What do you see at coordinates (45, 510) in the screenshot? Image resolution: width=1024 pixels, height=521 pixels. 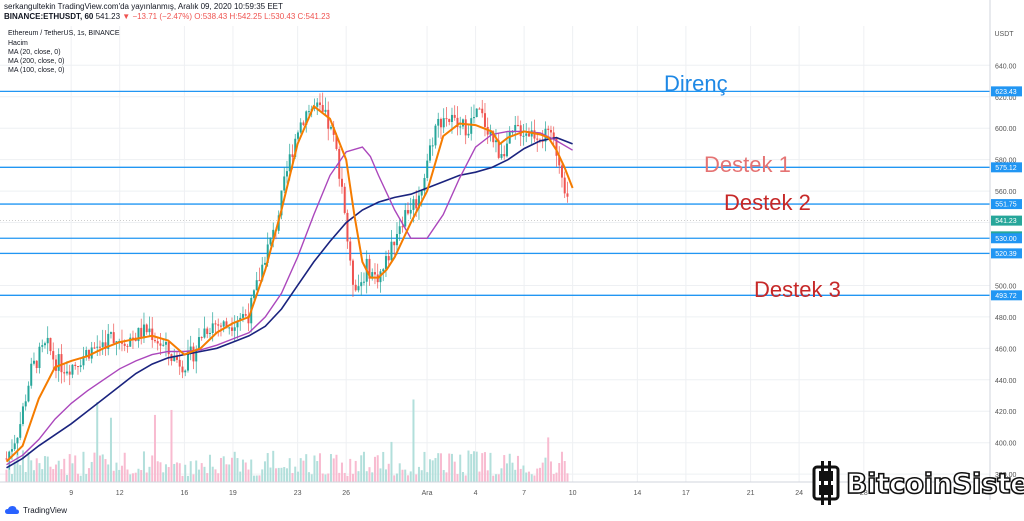 I see `tradingview-brand: TradingView` at bounding box center [45, 510].